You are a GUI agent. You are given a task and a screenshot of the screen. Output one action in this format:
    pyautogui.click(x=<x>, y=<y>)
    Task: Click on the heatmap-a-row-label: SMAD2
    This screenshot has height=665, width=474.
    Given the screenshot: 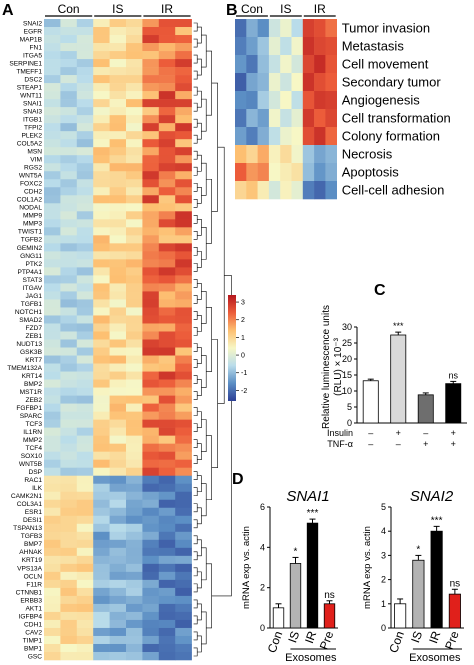 What is the action you would take?
    pyautogui.click(x=30, y=320)
    